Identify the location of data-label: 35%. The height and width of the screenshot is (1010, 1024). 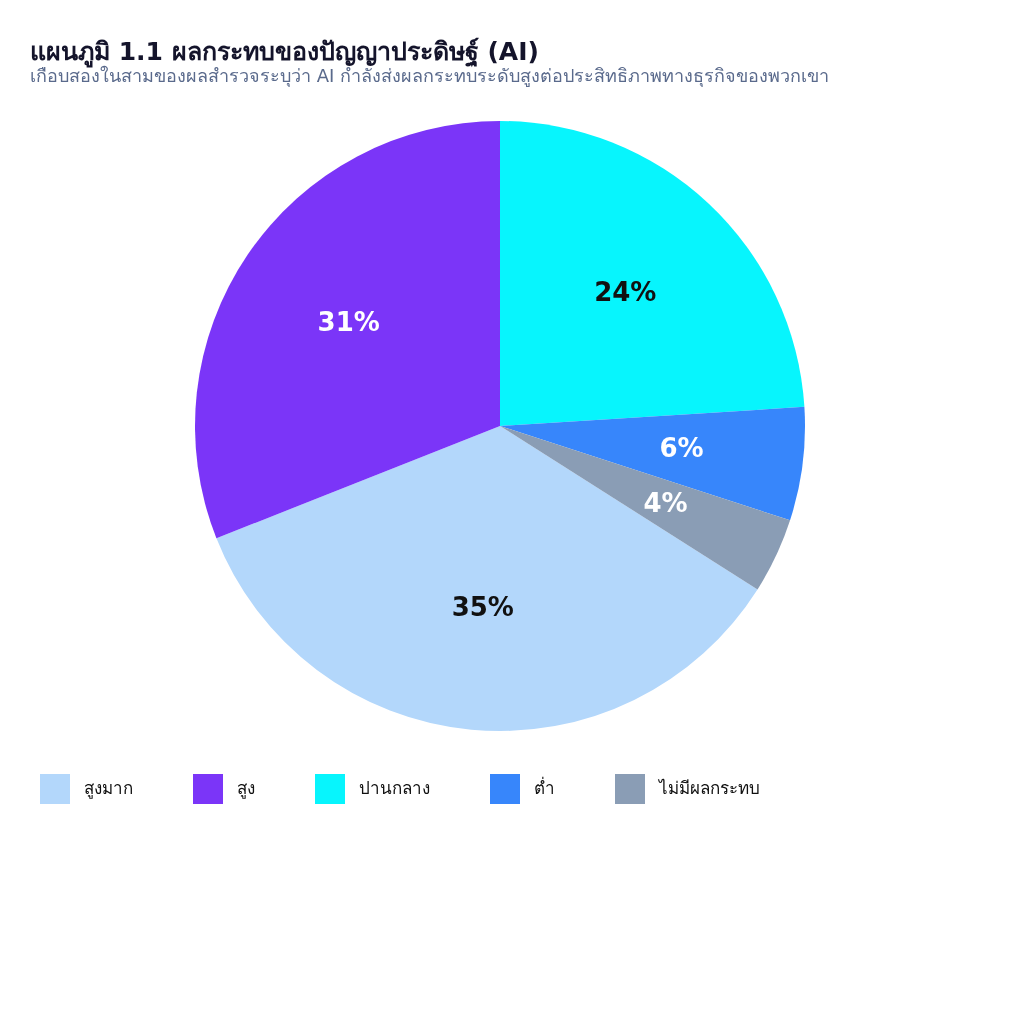
(482, 607).